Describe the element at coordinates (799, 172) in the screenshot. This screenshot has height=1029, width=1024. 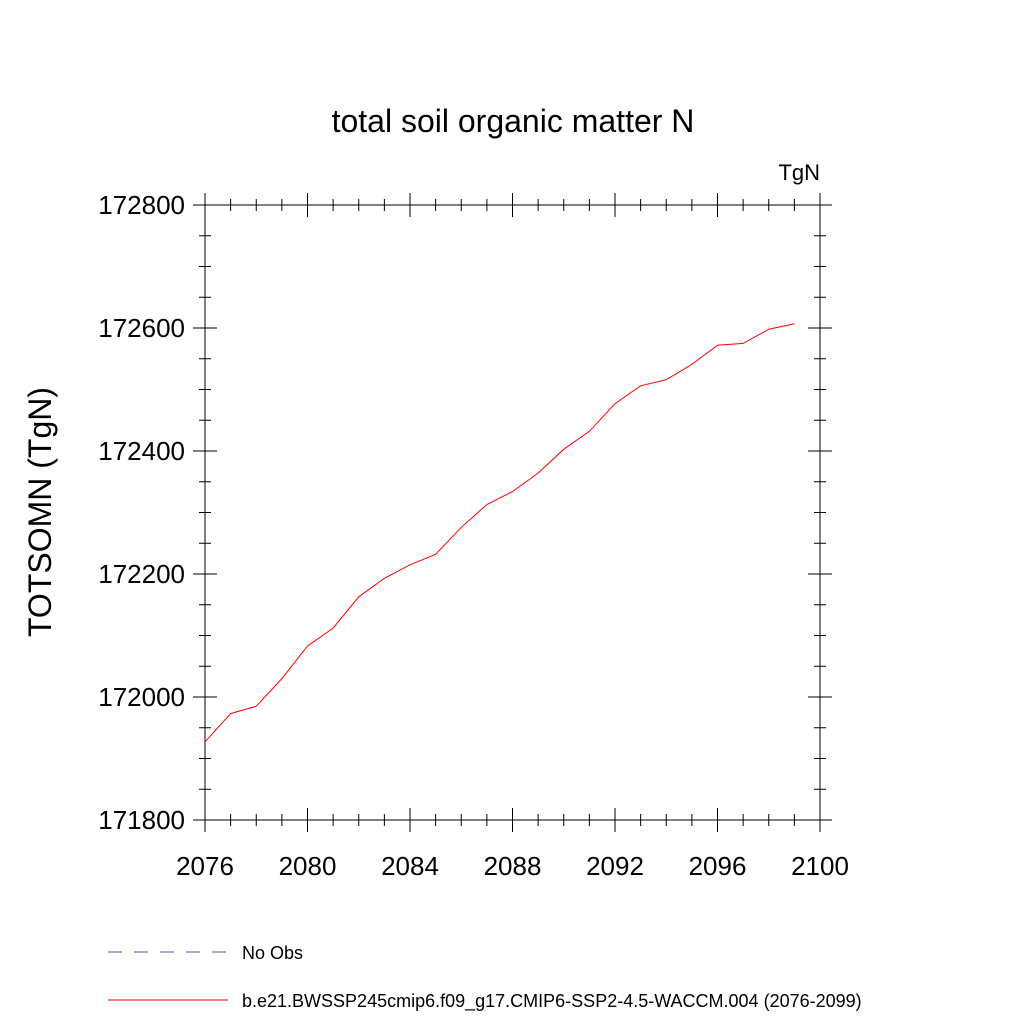
I see `units-label: TgN` at that location.